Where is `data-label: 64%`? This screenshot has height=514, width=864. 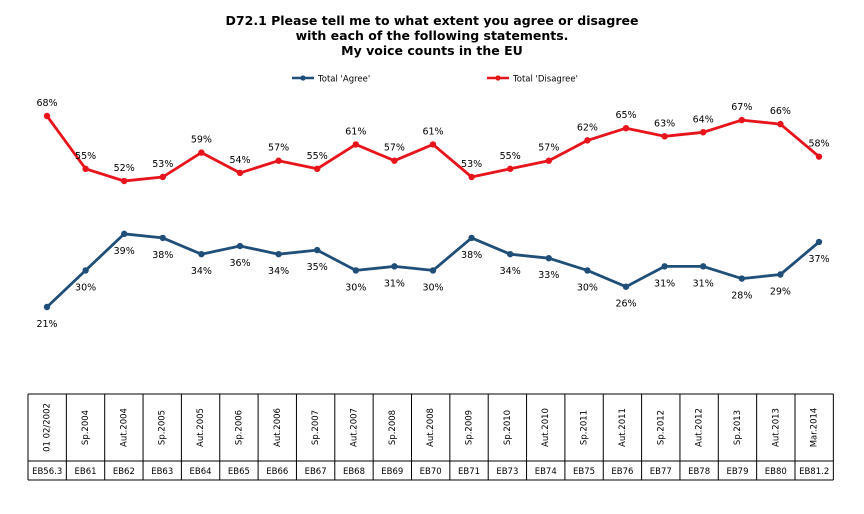
data-label: 64% is located at coordinates (703, 119).